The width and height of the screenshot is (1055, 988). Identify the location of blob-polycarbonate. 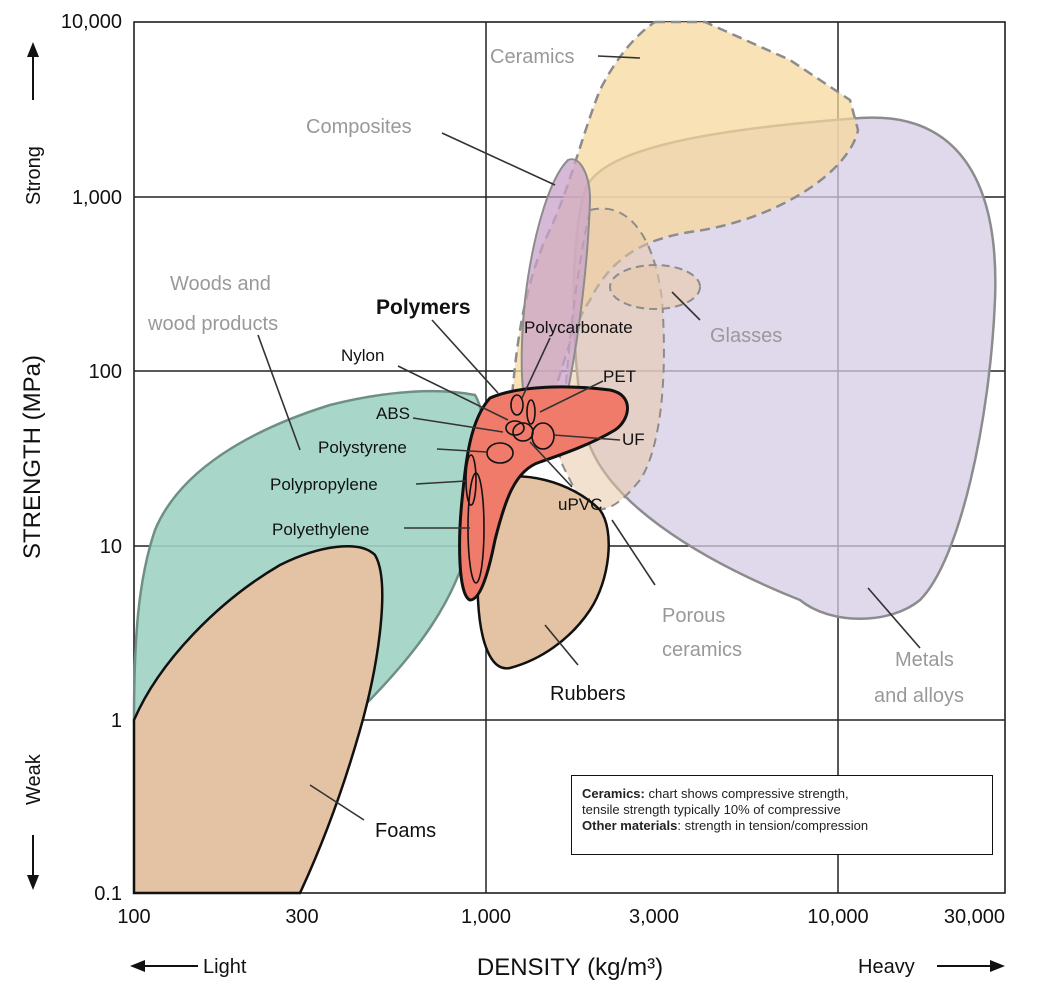
(531, 412).